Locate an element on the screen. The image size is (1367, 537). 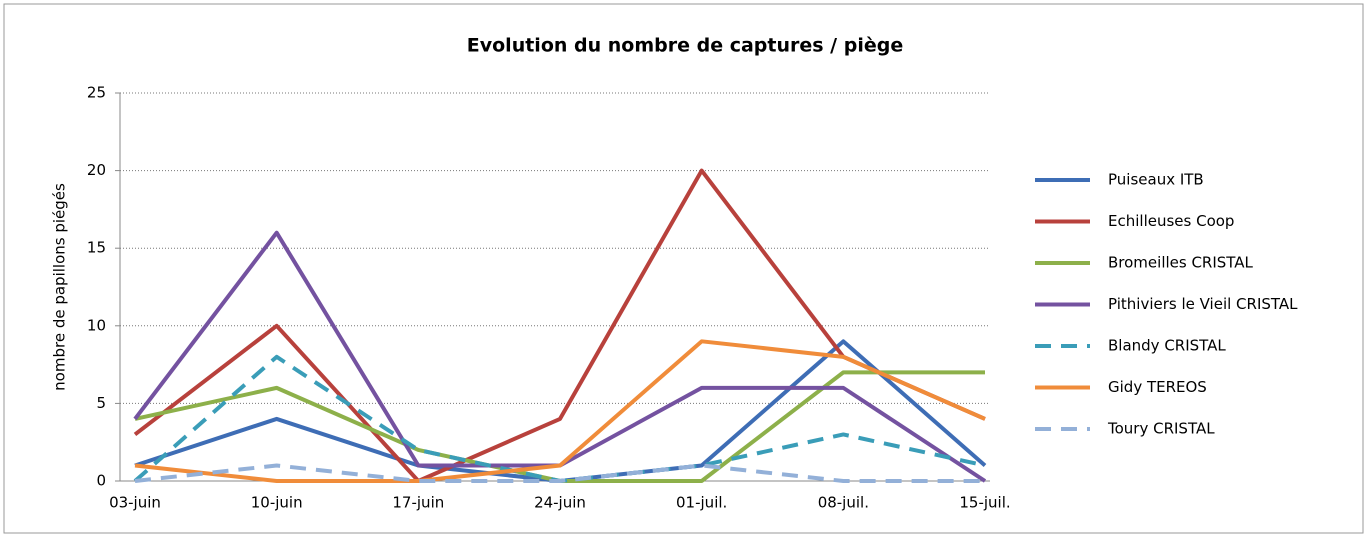
y-tick-label: 20 is located at coordinates (96, 170).